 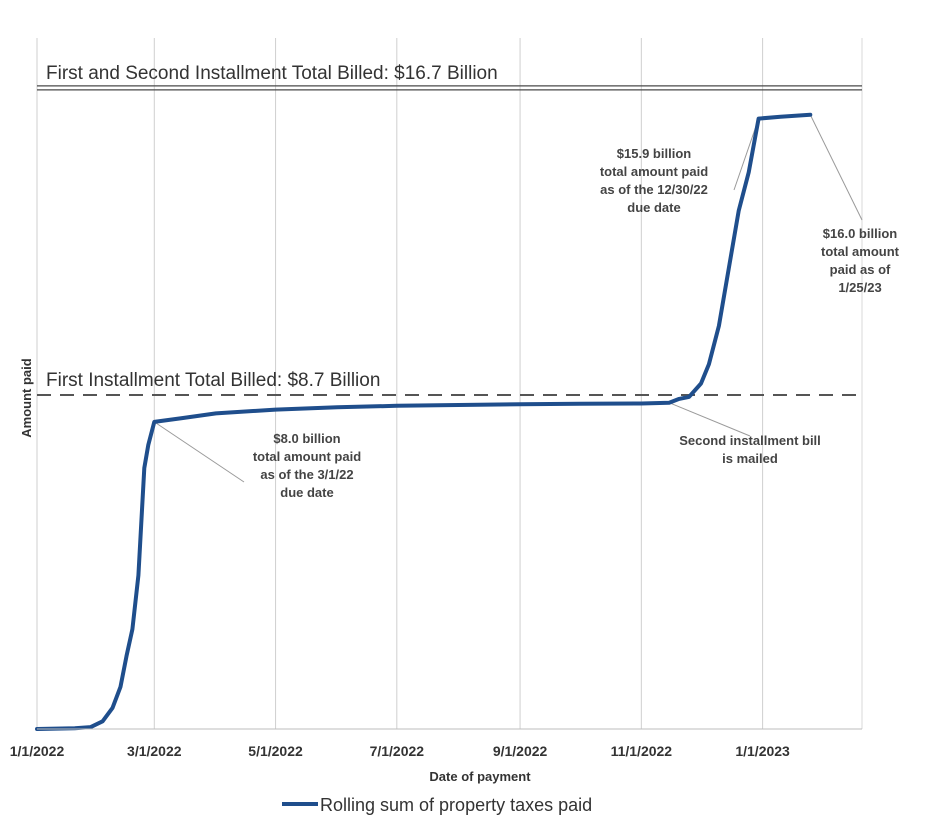 I want to click on annotation-text: as of the 12/30/22, so click(x=654, y=189).